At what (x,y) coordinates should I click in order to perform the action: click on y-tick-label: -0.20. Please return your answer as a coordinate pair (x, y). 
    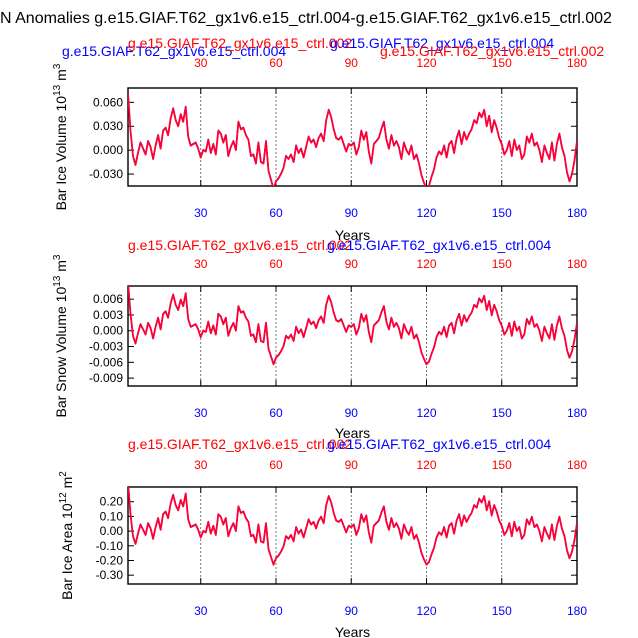
    Looking at the image, I should click on (110, 560).